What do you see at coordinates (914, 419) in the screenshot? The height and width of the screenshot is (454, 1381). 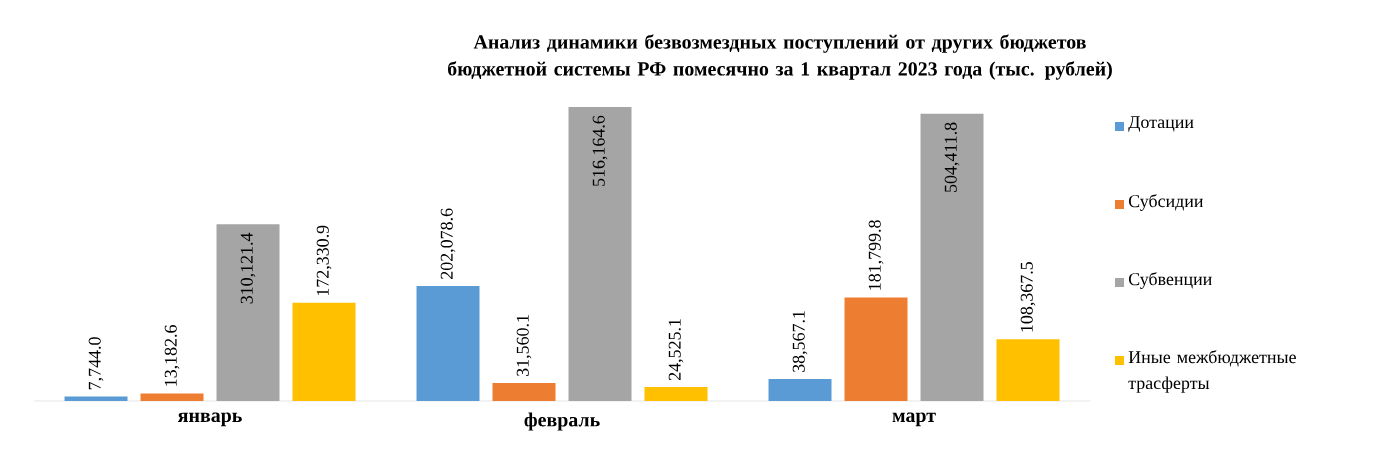 I see `x-tick-label: март` at bounding box center [914, 419].